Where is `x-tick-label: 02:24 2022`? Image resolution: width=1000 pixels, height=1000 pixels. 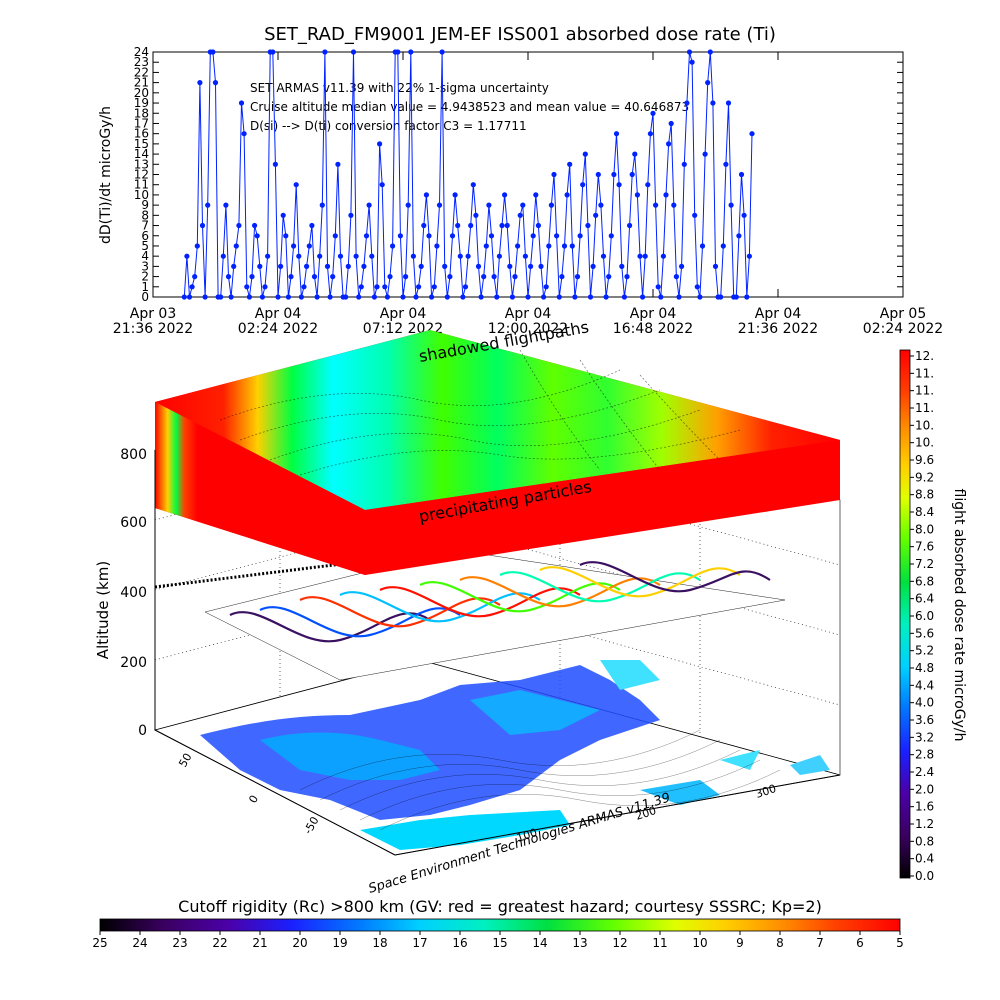 x-tick-label: 02:24 2022 is located at coordinates (903, 329).